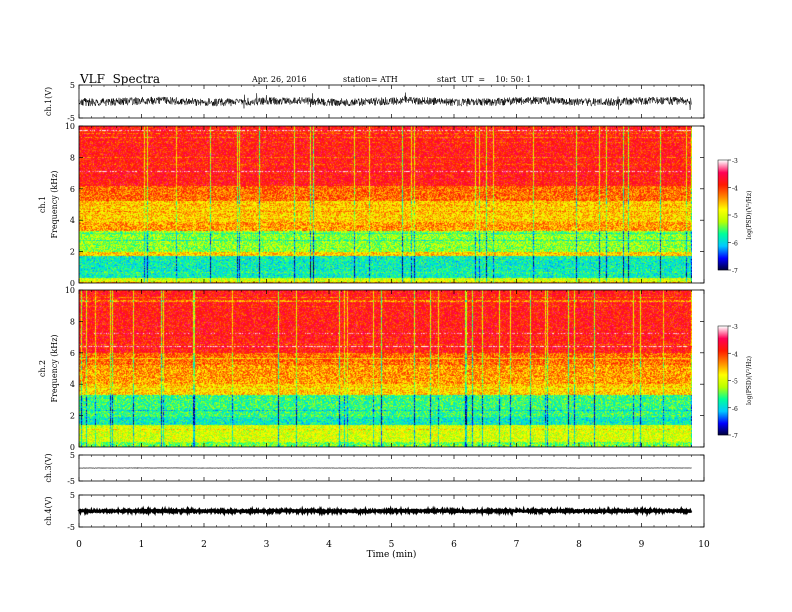 The image size is (792, 612). I want to click on start-time-label: start UT = 10: 50: 1, so click(484, 79).